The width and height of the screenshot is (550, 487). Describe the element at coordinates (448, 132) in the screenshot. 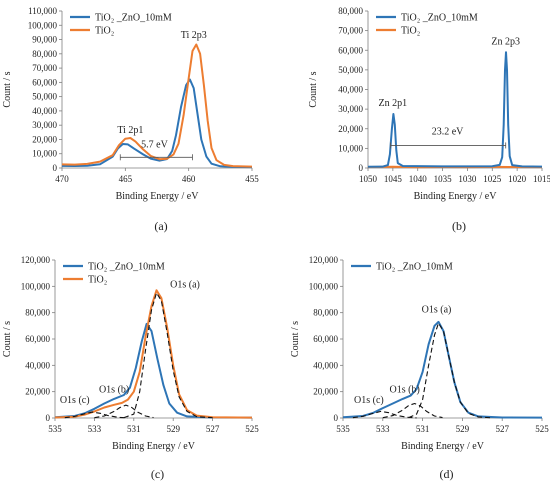

I see `peak-annotation: 23.2 eV` at that location.